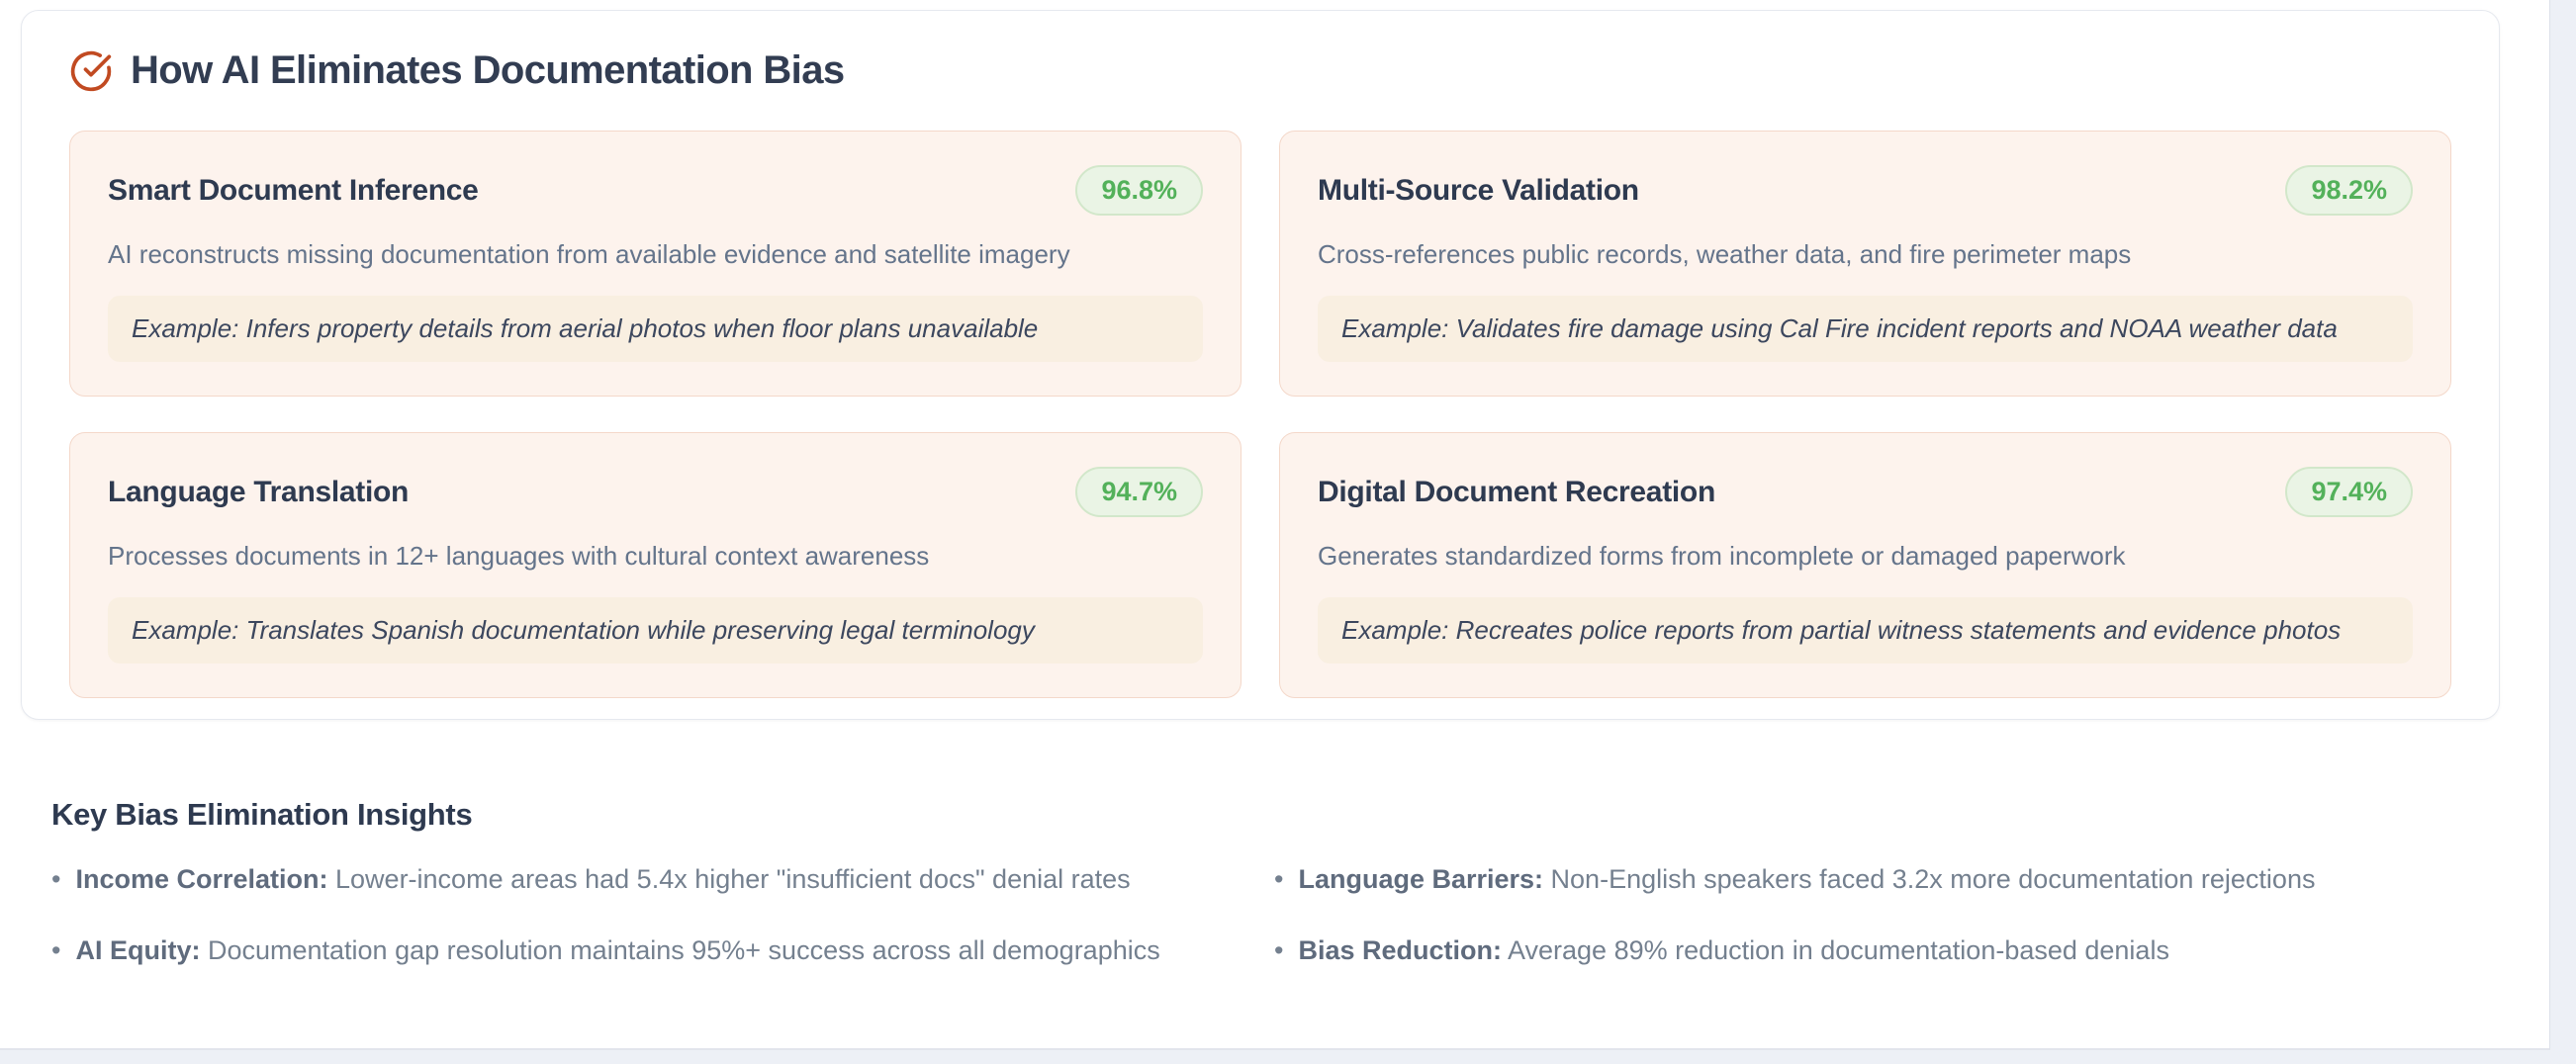  What do you see at coordinates (259, 491) in the screenshot?
I see `feature-title: Language Translation` at bounding box center [259, 491].